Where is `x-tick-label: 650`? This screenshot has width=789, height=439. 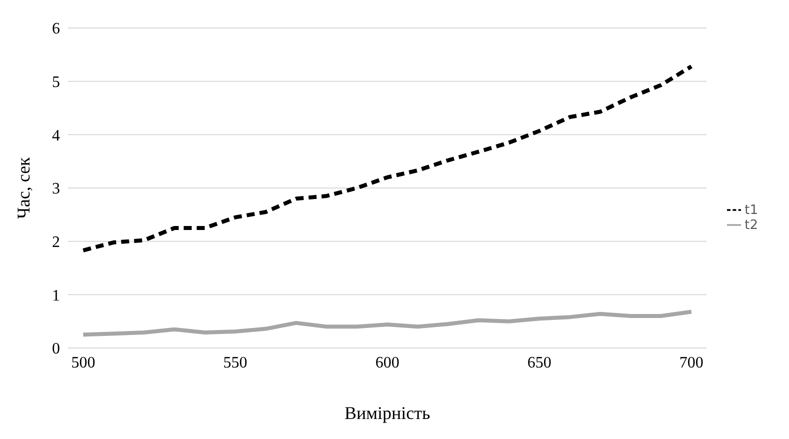 x-tick-label: 650 is located at coordinates (539, 363).